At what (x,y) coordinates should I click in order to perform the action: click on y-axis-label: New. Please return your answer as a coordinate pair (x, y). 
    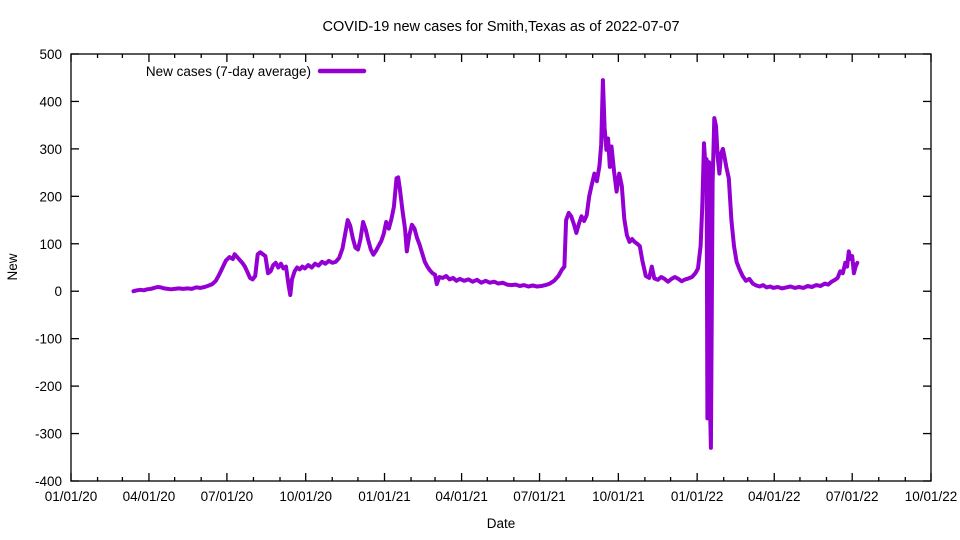
    Looking at the image, I should click on (12, 266).